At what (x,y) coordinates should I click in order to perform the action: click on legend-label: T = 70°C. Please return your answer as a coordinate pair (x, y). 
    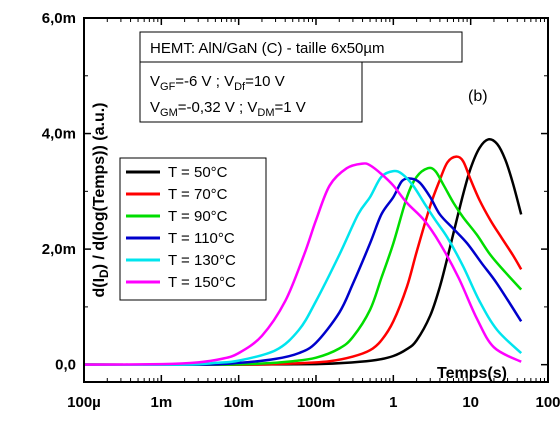
    Looking at the image, I should click on (198, 194).